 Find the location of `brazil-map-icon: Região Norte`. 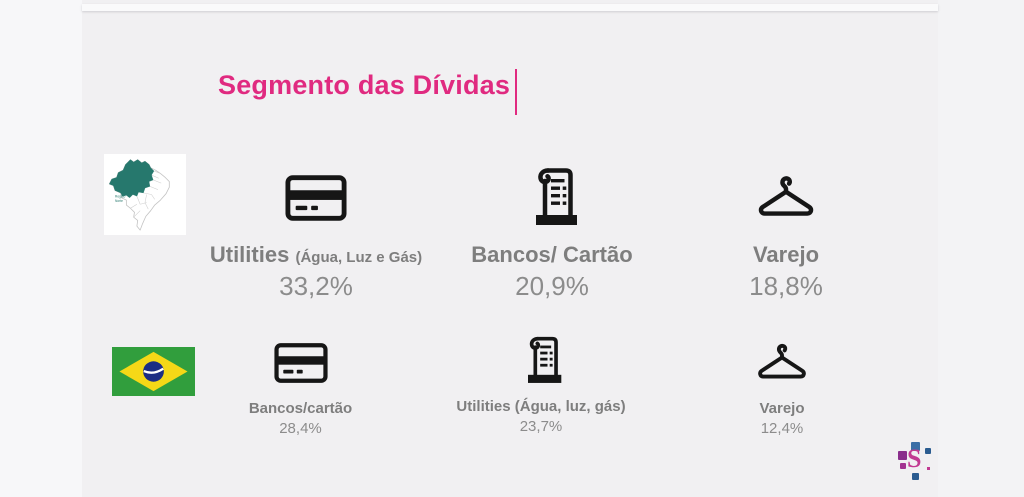

brazil-map-icon: Região Norte is located at coordinates (139, 195).